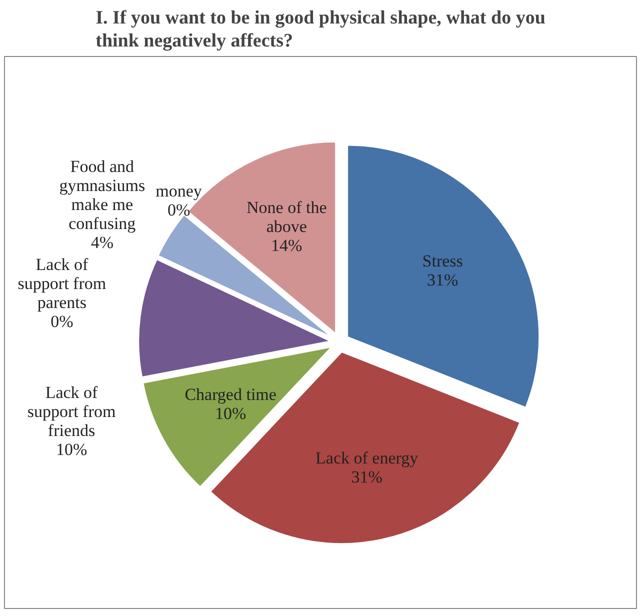  Describe the element at coordinates (71, 411) in the screenshot. I see `slice-label: Lack of support from friends` at that location.